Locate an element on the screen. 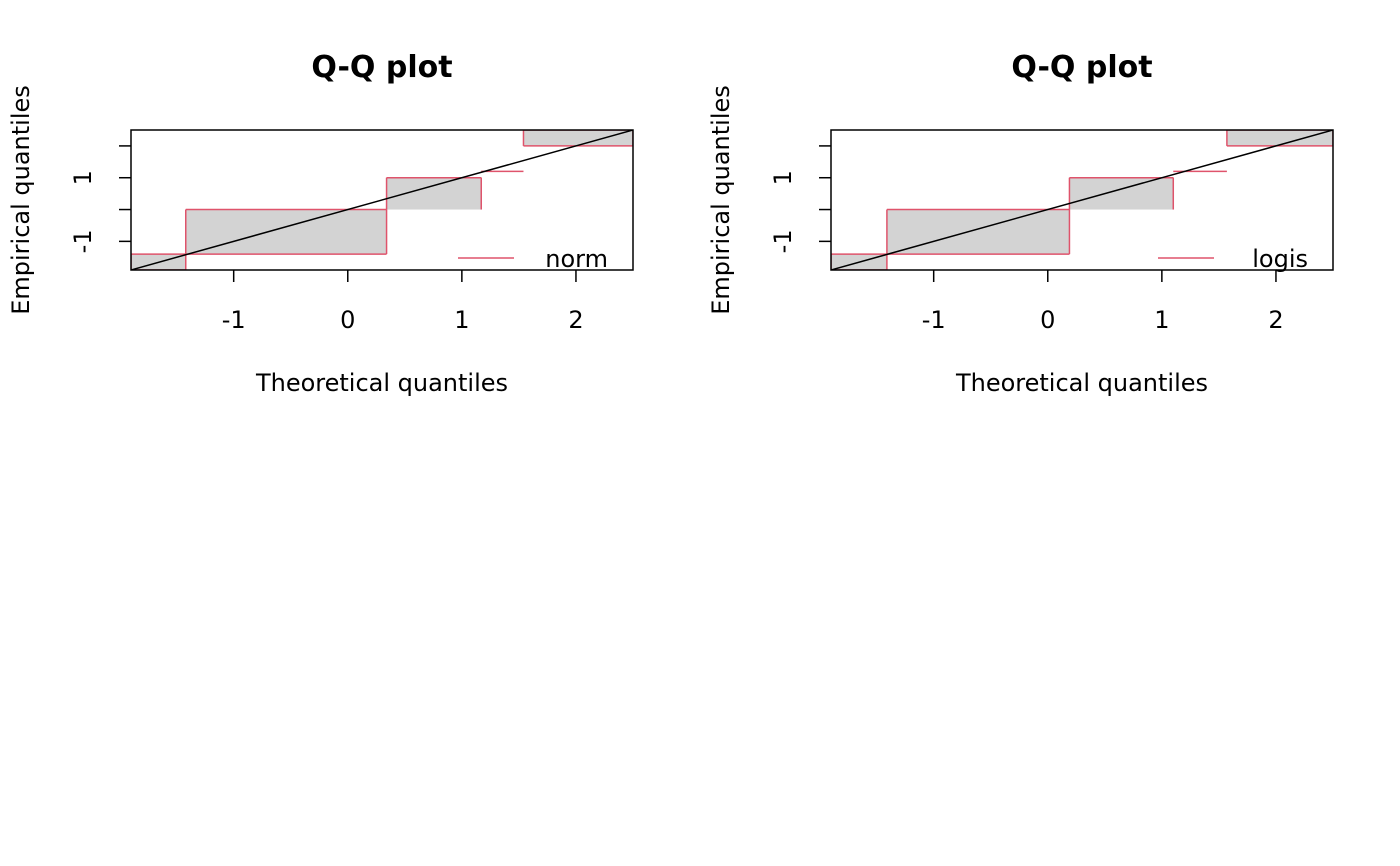 The width and height of the screenshot is (1400, 866). legend-label: logis is located at coordinates (1280, 259).